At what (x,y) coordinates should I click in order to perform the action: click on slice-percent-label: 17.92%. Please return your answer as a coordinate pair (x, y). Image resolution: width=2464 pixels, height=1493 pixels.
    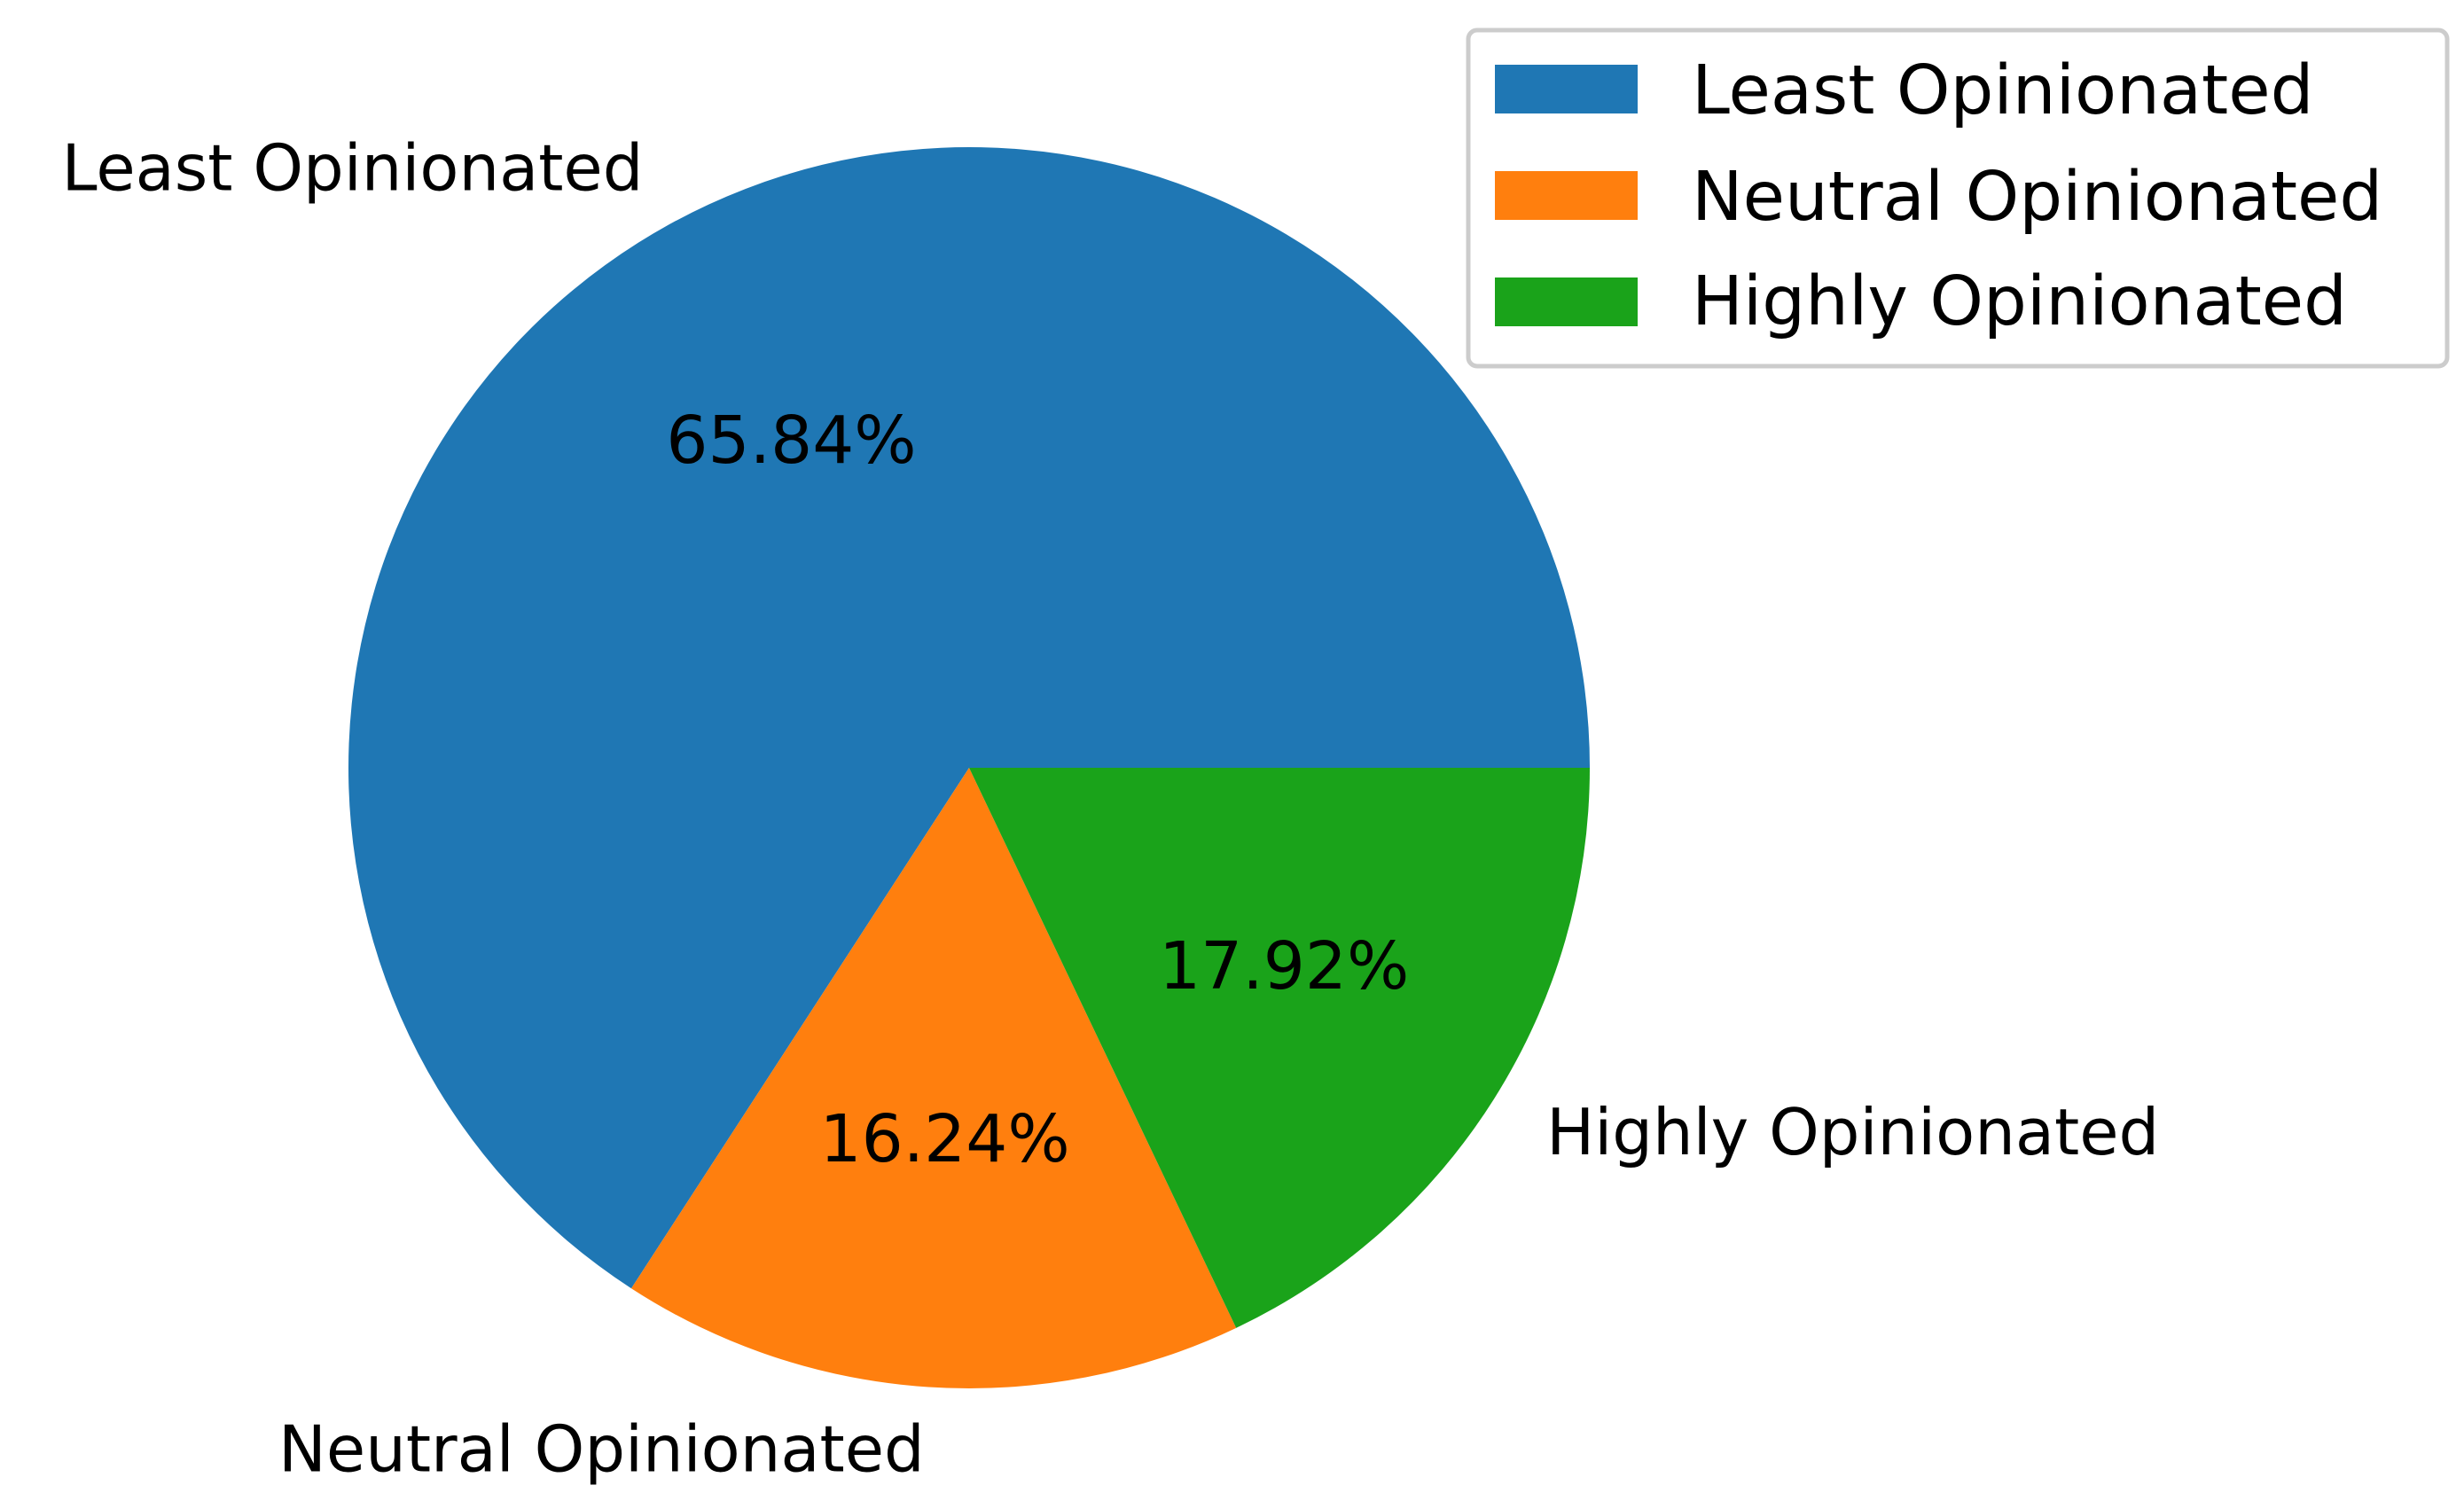
    Looking at the image, I should click on (1284, 966).